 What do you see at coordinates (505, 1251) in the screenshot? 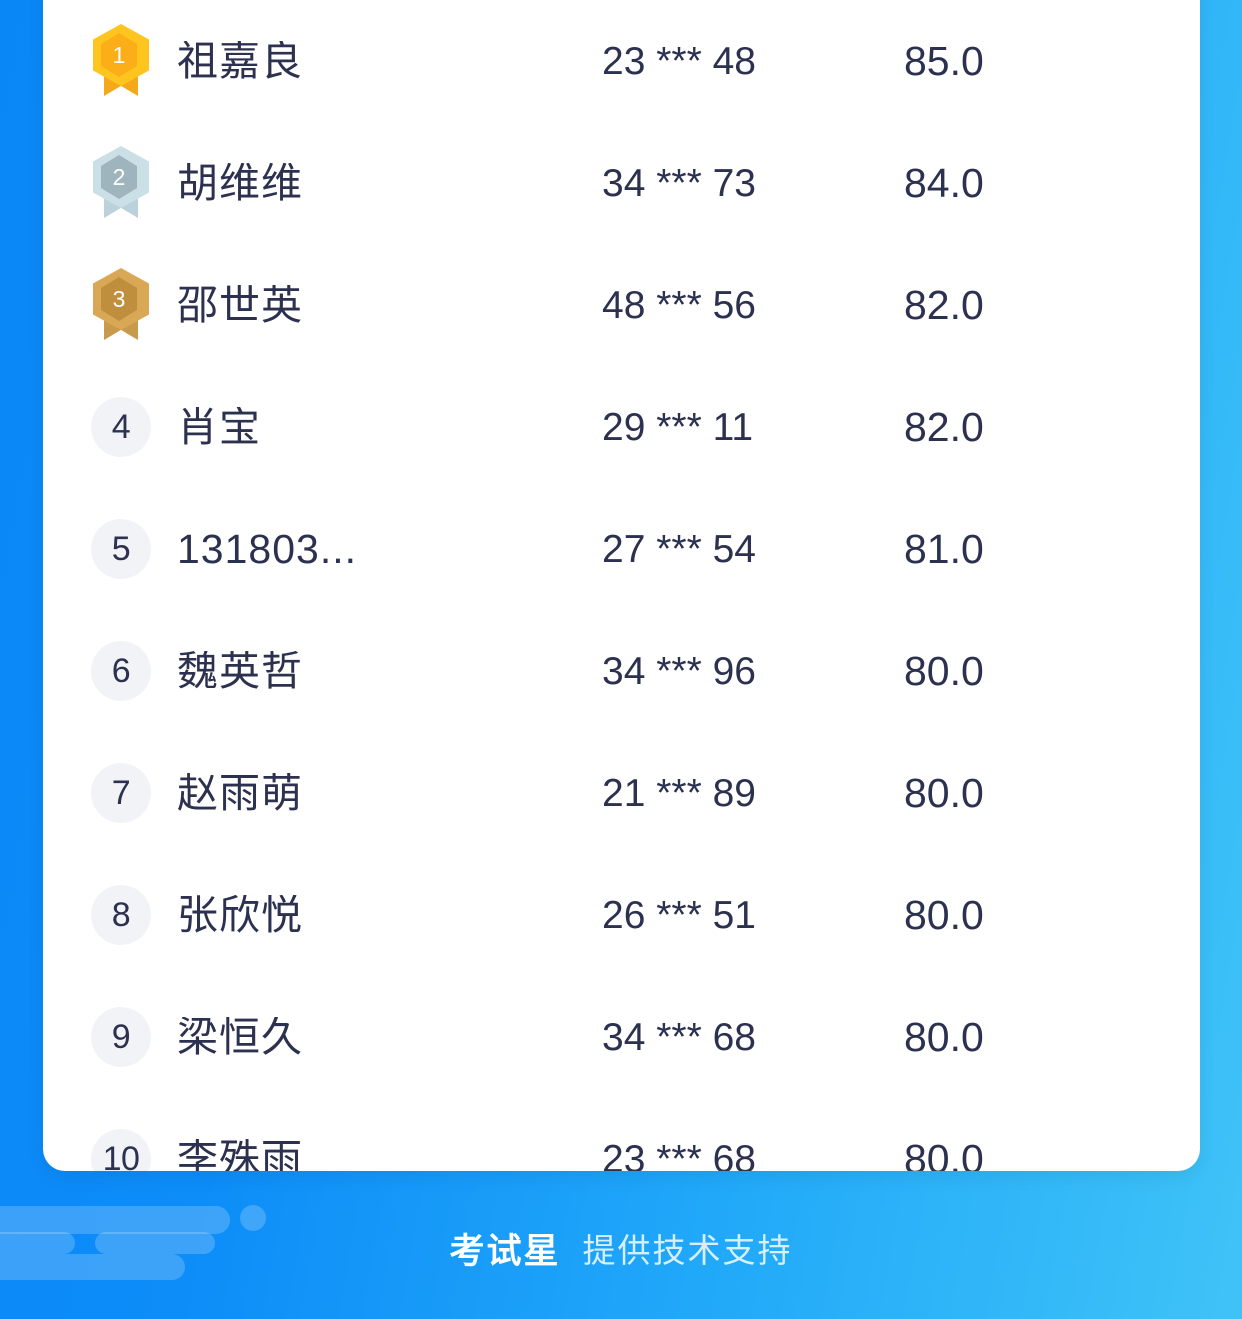
I see `footer-brand: 考试星` at bounding box center [505, 1251].